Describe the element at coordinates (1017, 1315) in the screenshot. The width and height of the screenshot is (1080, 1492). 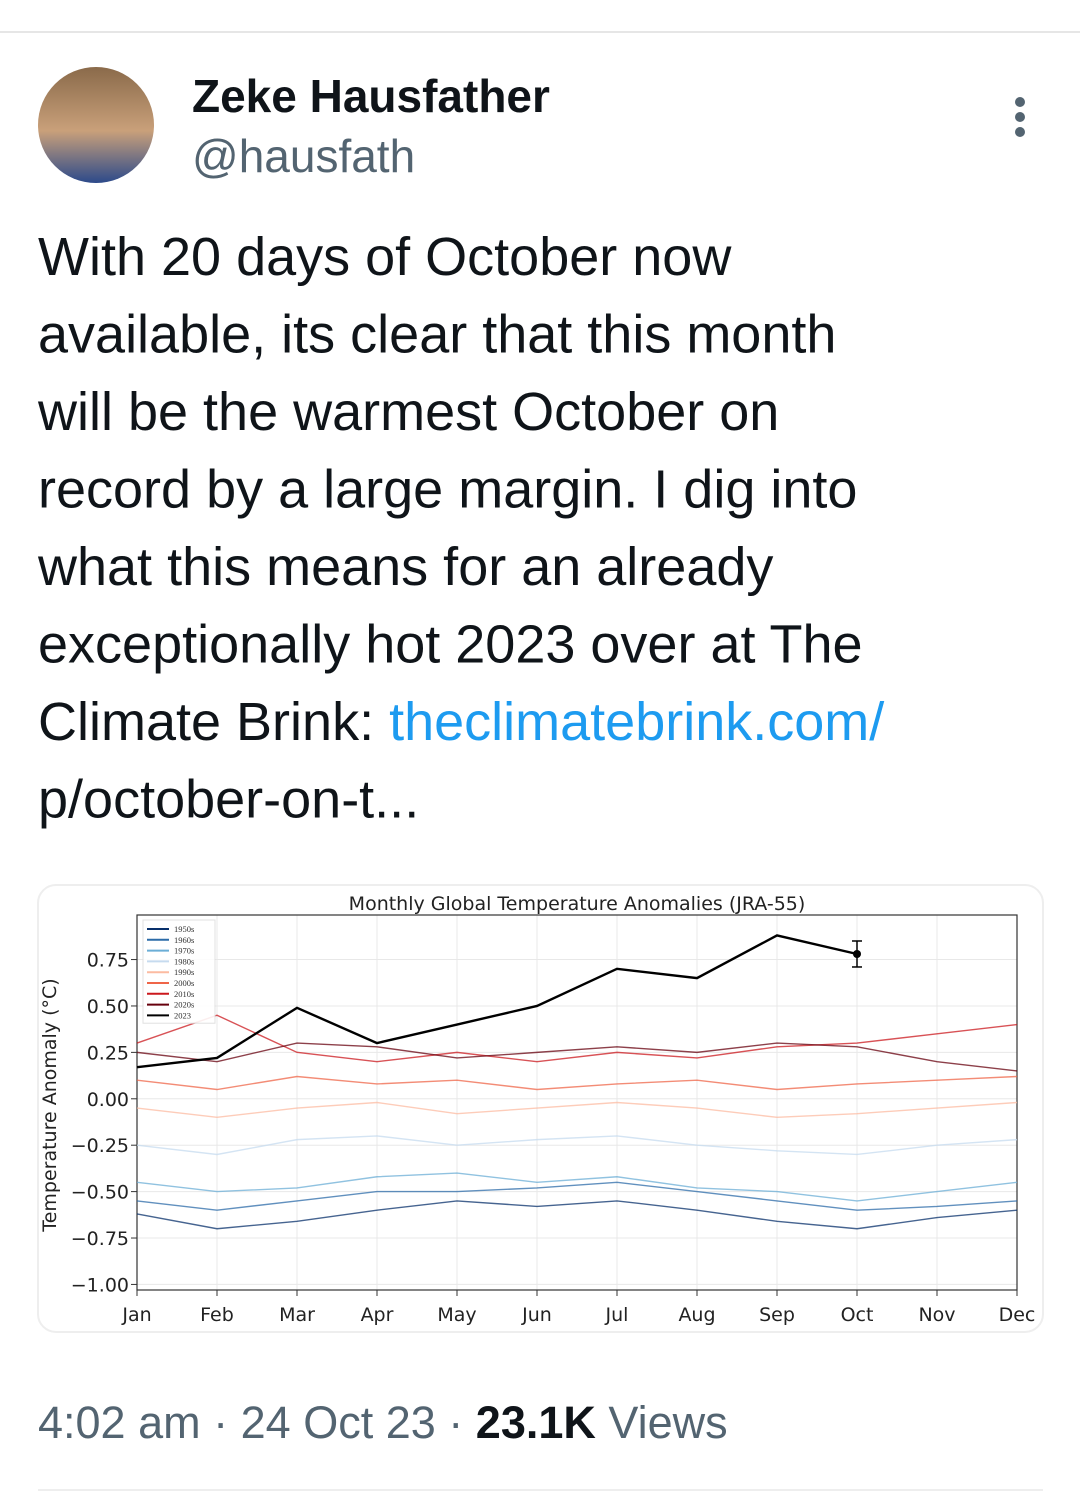
I see `x-tick-label: Dec` at that location.